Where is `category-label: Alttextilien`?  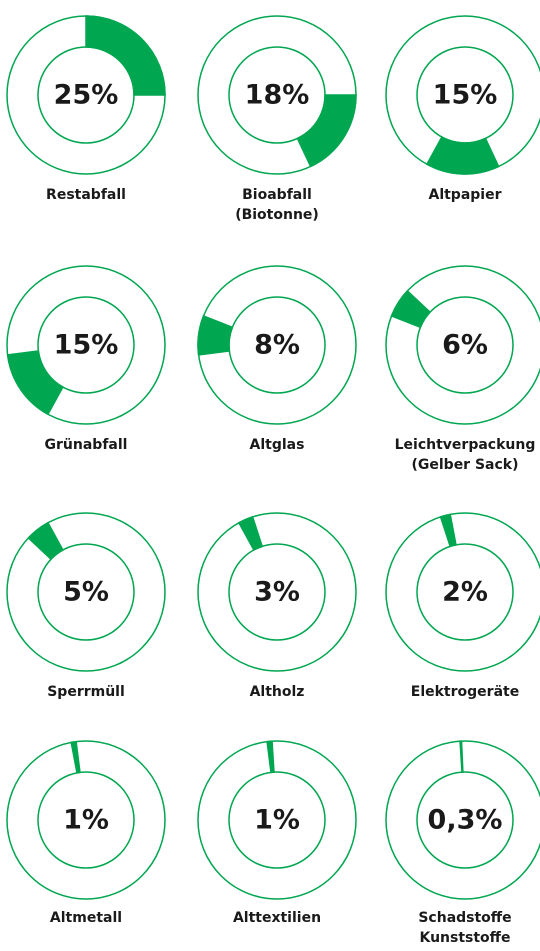
category-label: Alttextilien is located at coordinates (277, 918).